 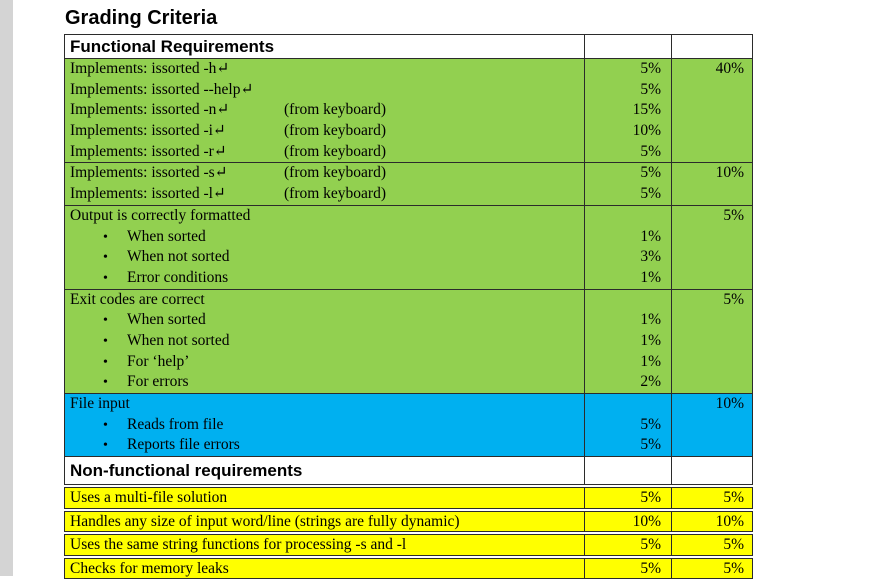 I want to click on criteria-label: Implements: issorted -s↵ (from keyboard), so click(x=324, y=173).